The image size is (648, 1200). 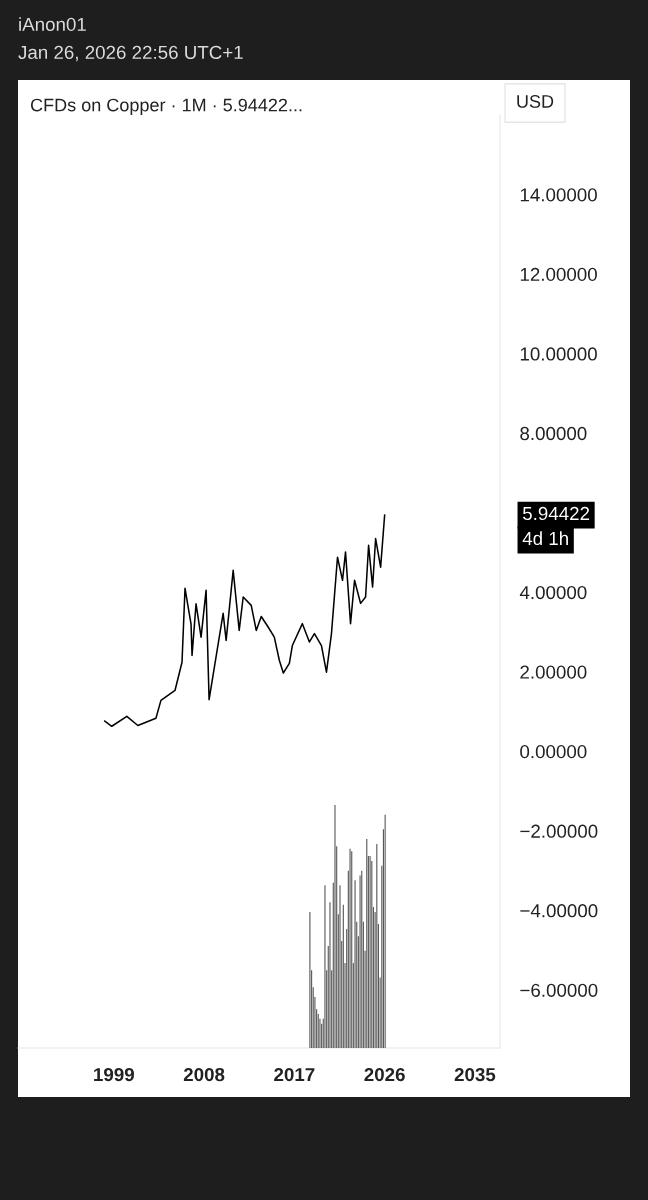 I want to click on y-tick-label: 8.00000, so click(x=553, y=433).